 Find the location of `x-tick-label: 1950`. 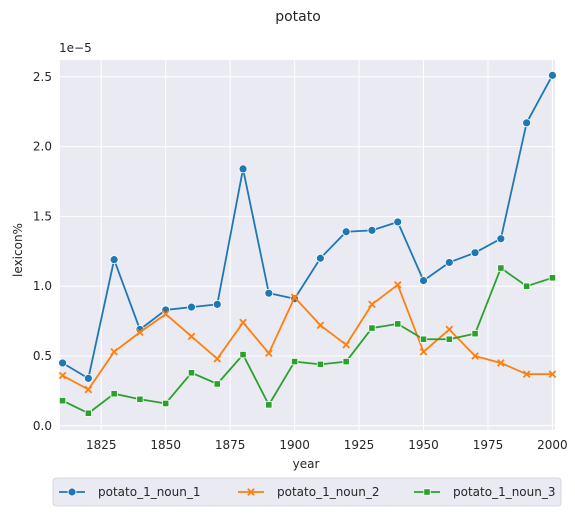

x-tick-label: 1950 is located at coordinates (423, 445).